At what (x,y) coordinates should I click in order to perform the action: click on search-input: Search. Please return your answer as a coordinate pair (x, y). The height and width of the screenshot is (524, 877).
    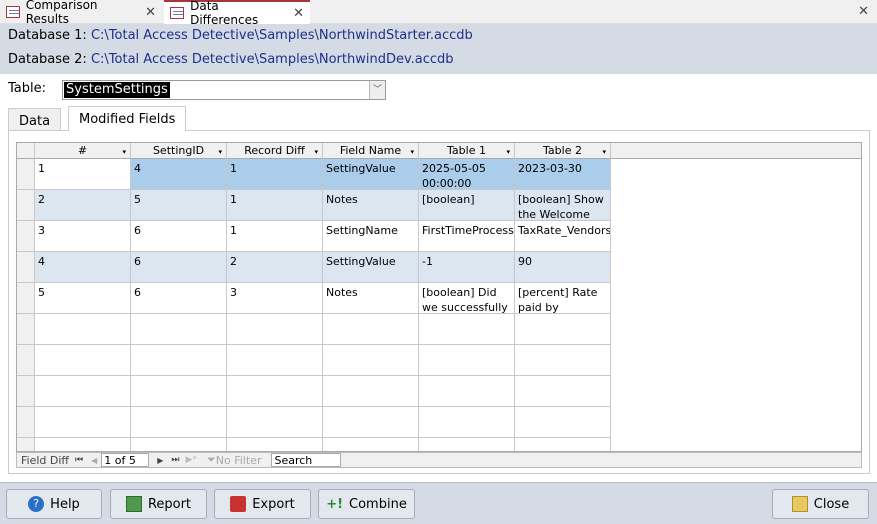
    Looking at the image, I should click on (306, 460).